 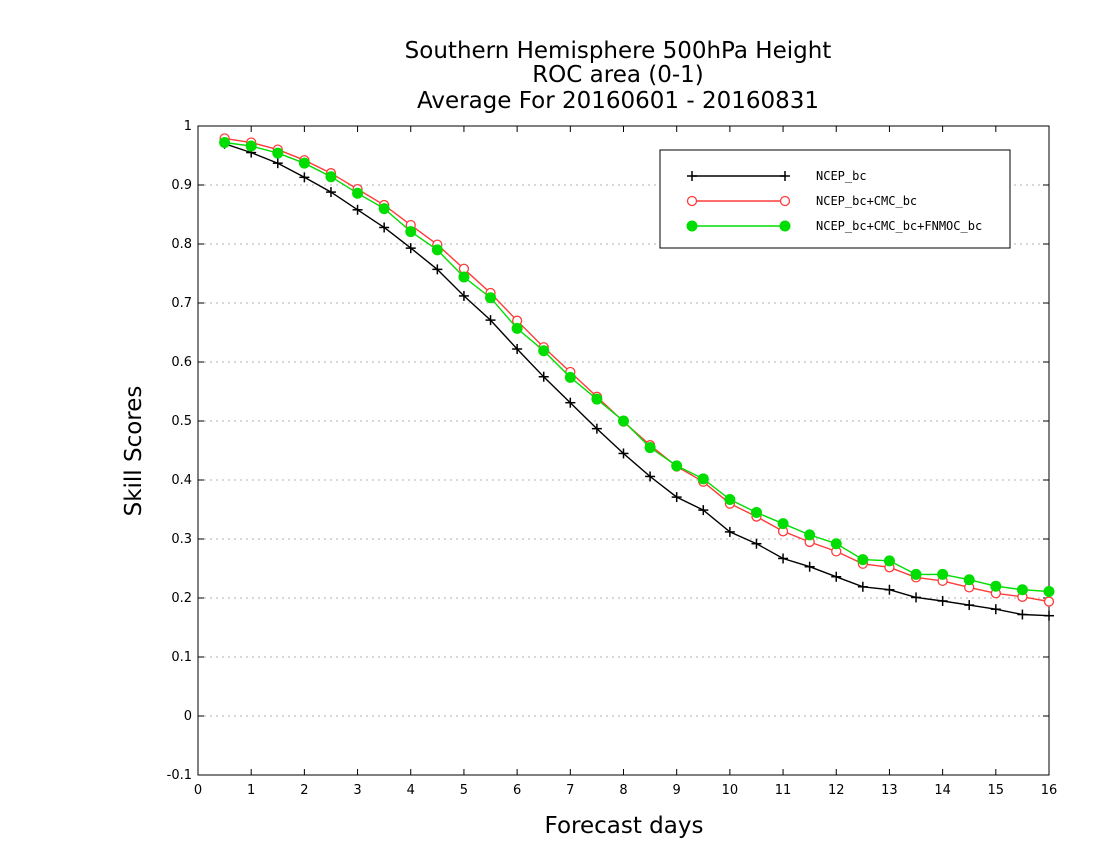 I want to click on chart-title-line-3: Average For 20160601 - 20160831, so click(x=618, y=101).